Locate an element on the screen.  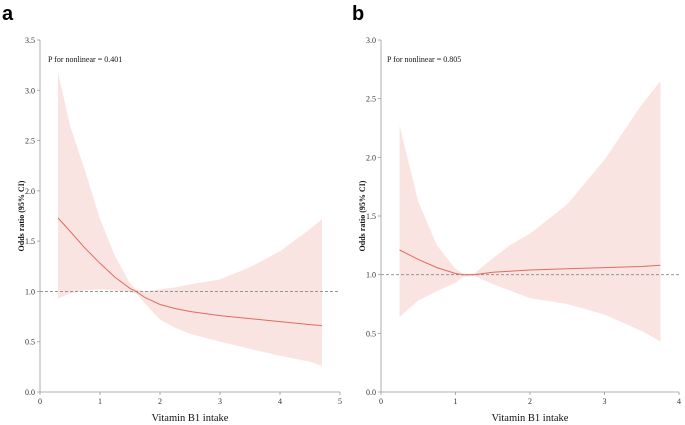
panel-a-x-tick-label: 3 is located at coordinates (220, 401).